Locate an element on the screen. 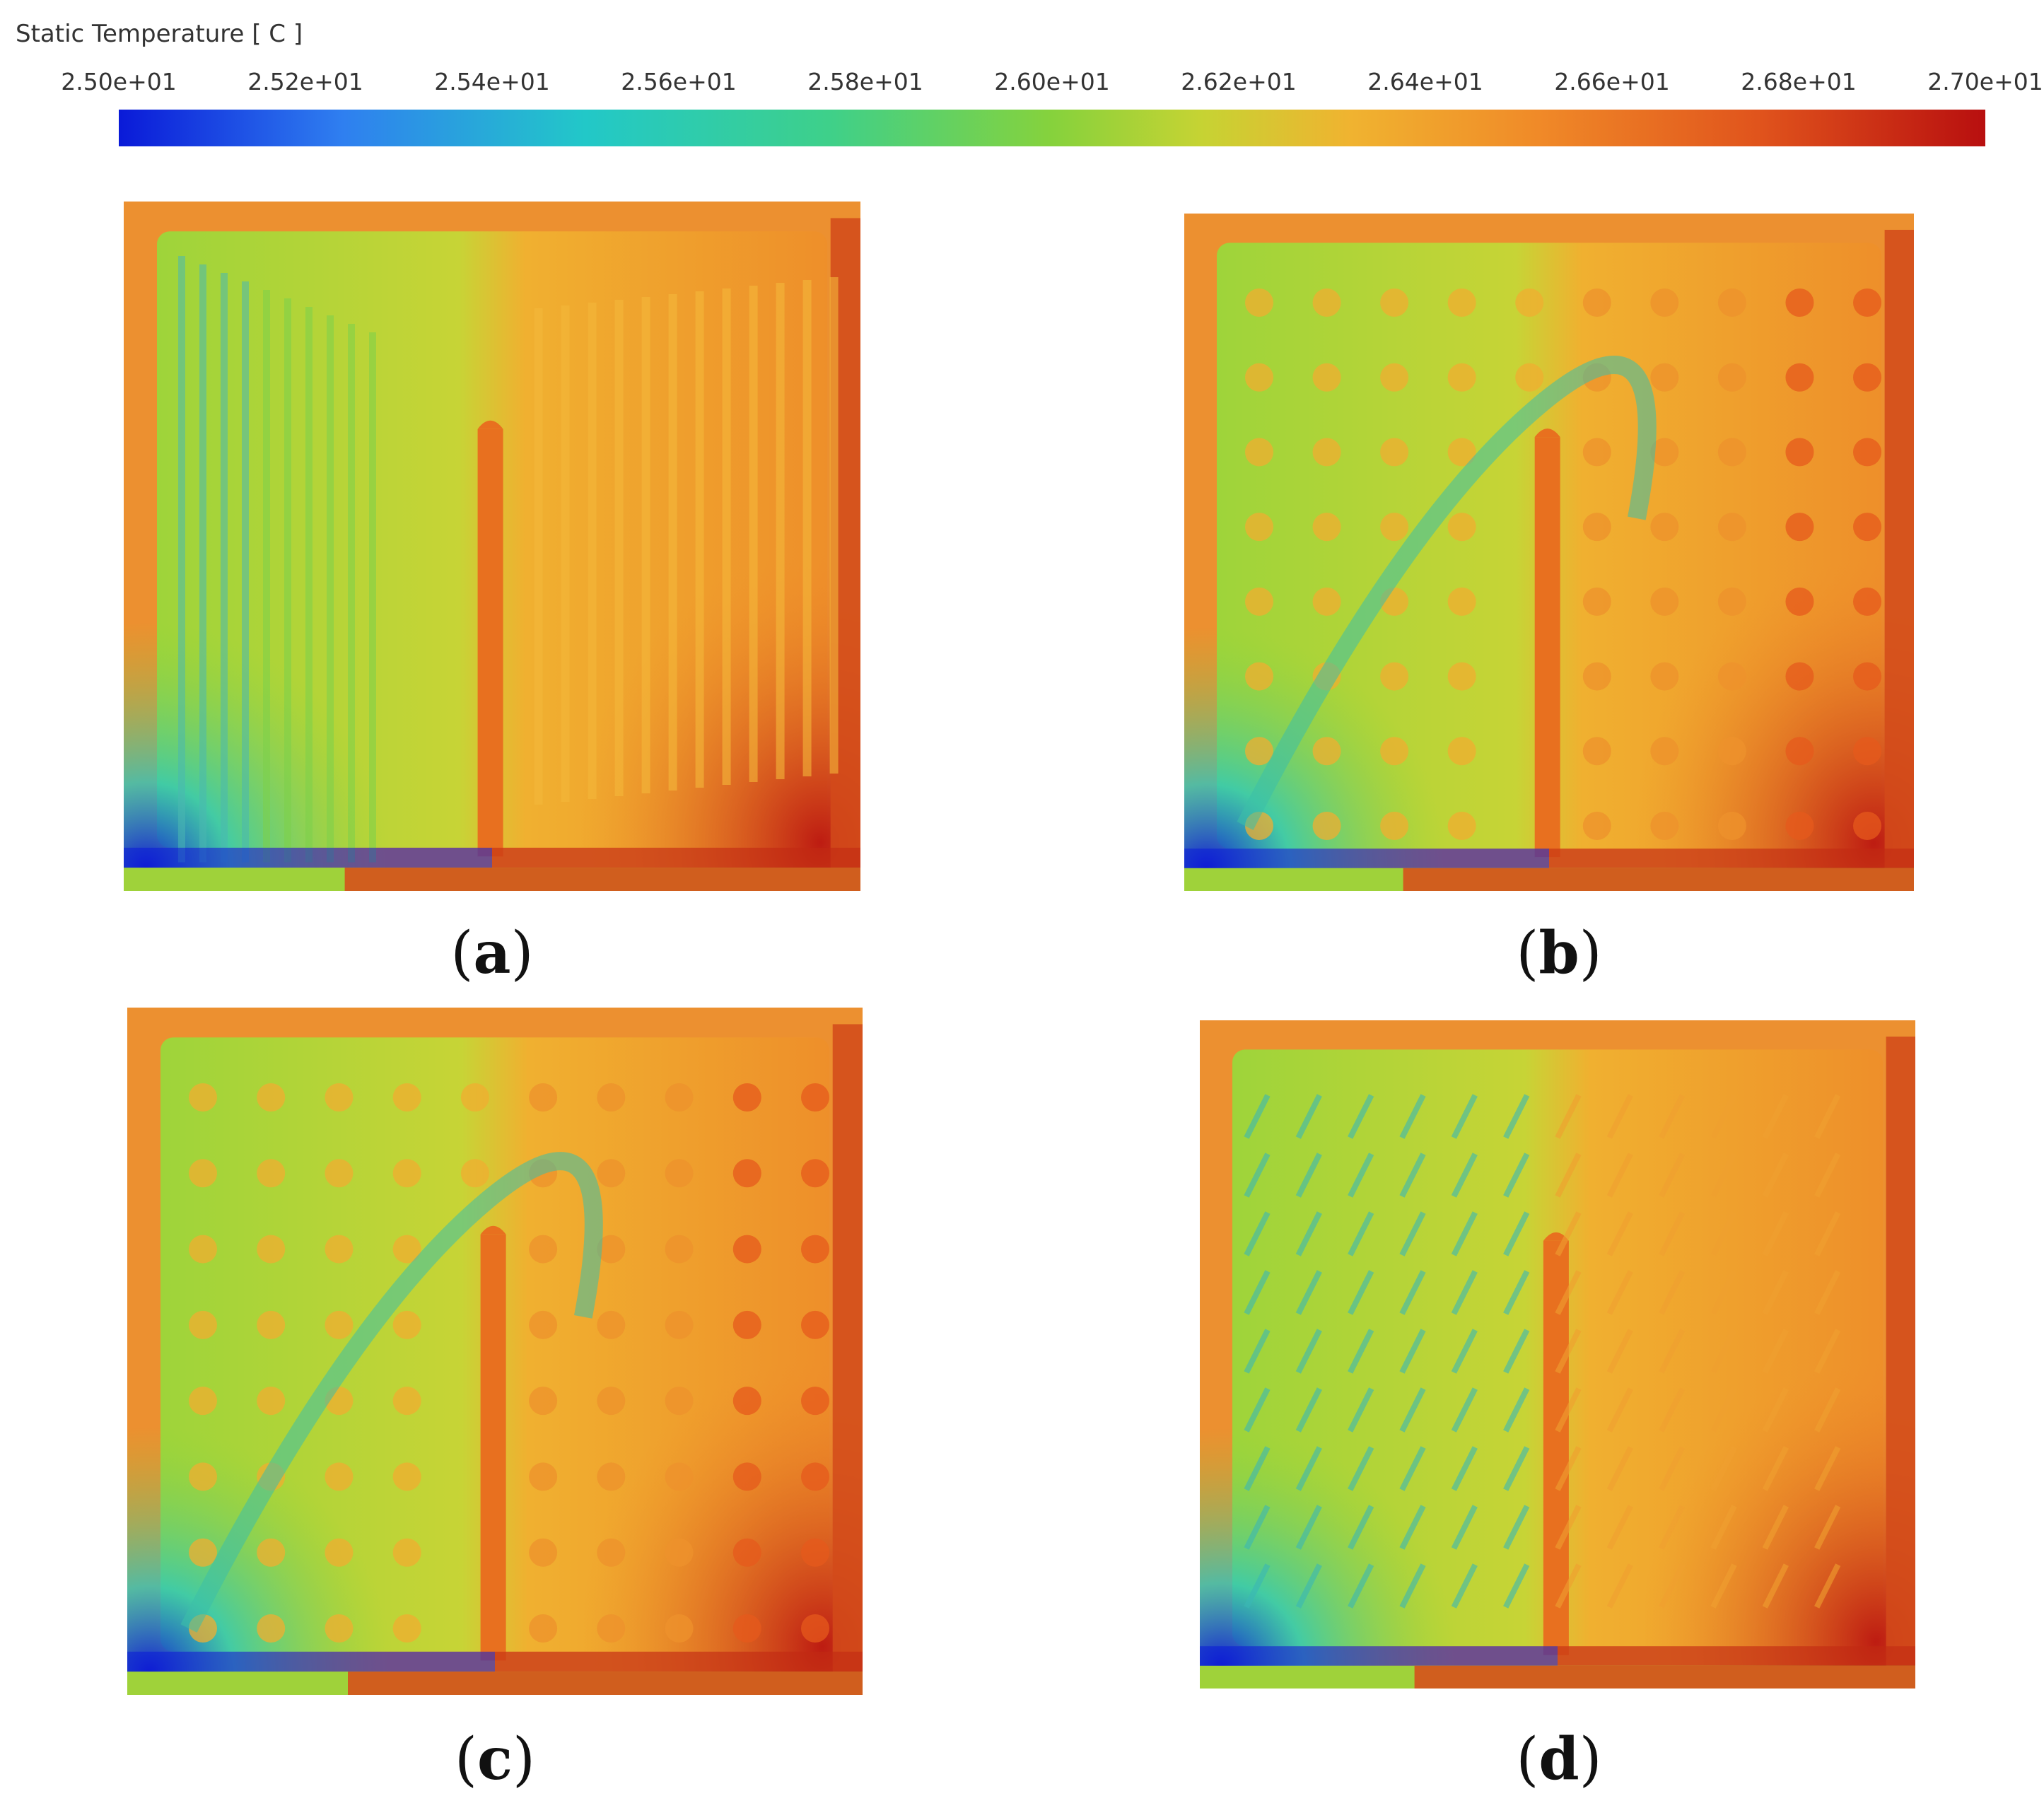 Image resolution: width=2044 pixels, height=1808 pixels. panel-caption-d: (d) is located at coordinates (1559, 1759).